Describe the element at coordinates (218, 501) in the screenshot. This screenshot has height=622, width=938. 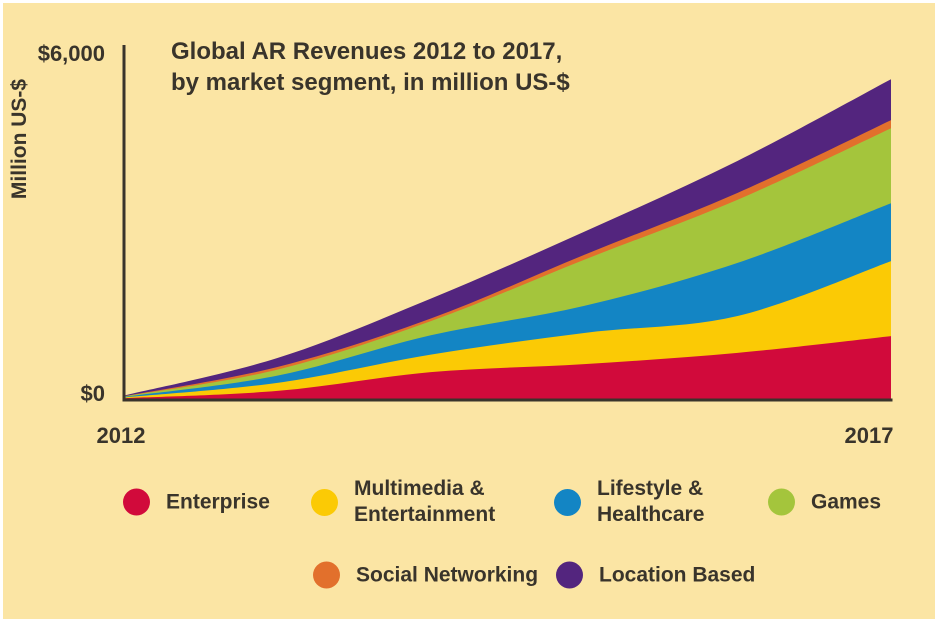
I see `legend-label-enterprise: Enterprise` at that location.